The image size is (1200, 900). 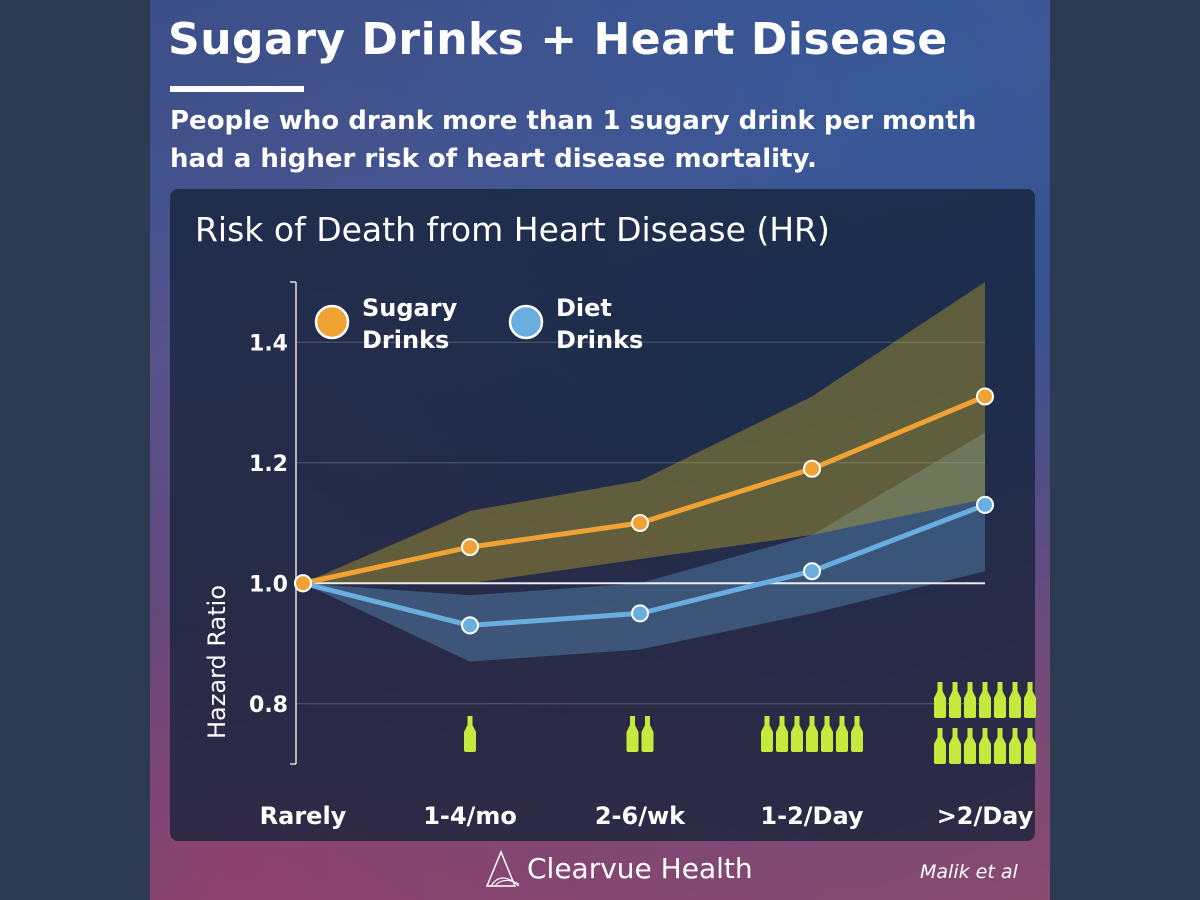 I want to click on brand-icon, so click(x=502, y=868).